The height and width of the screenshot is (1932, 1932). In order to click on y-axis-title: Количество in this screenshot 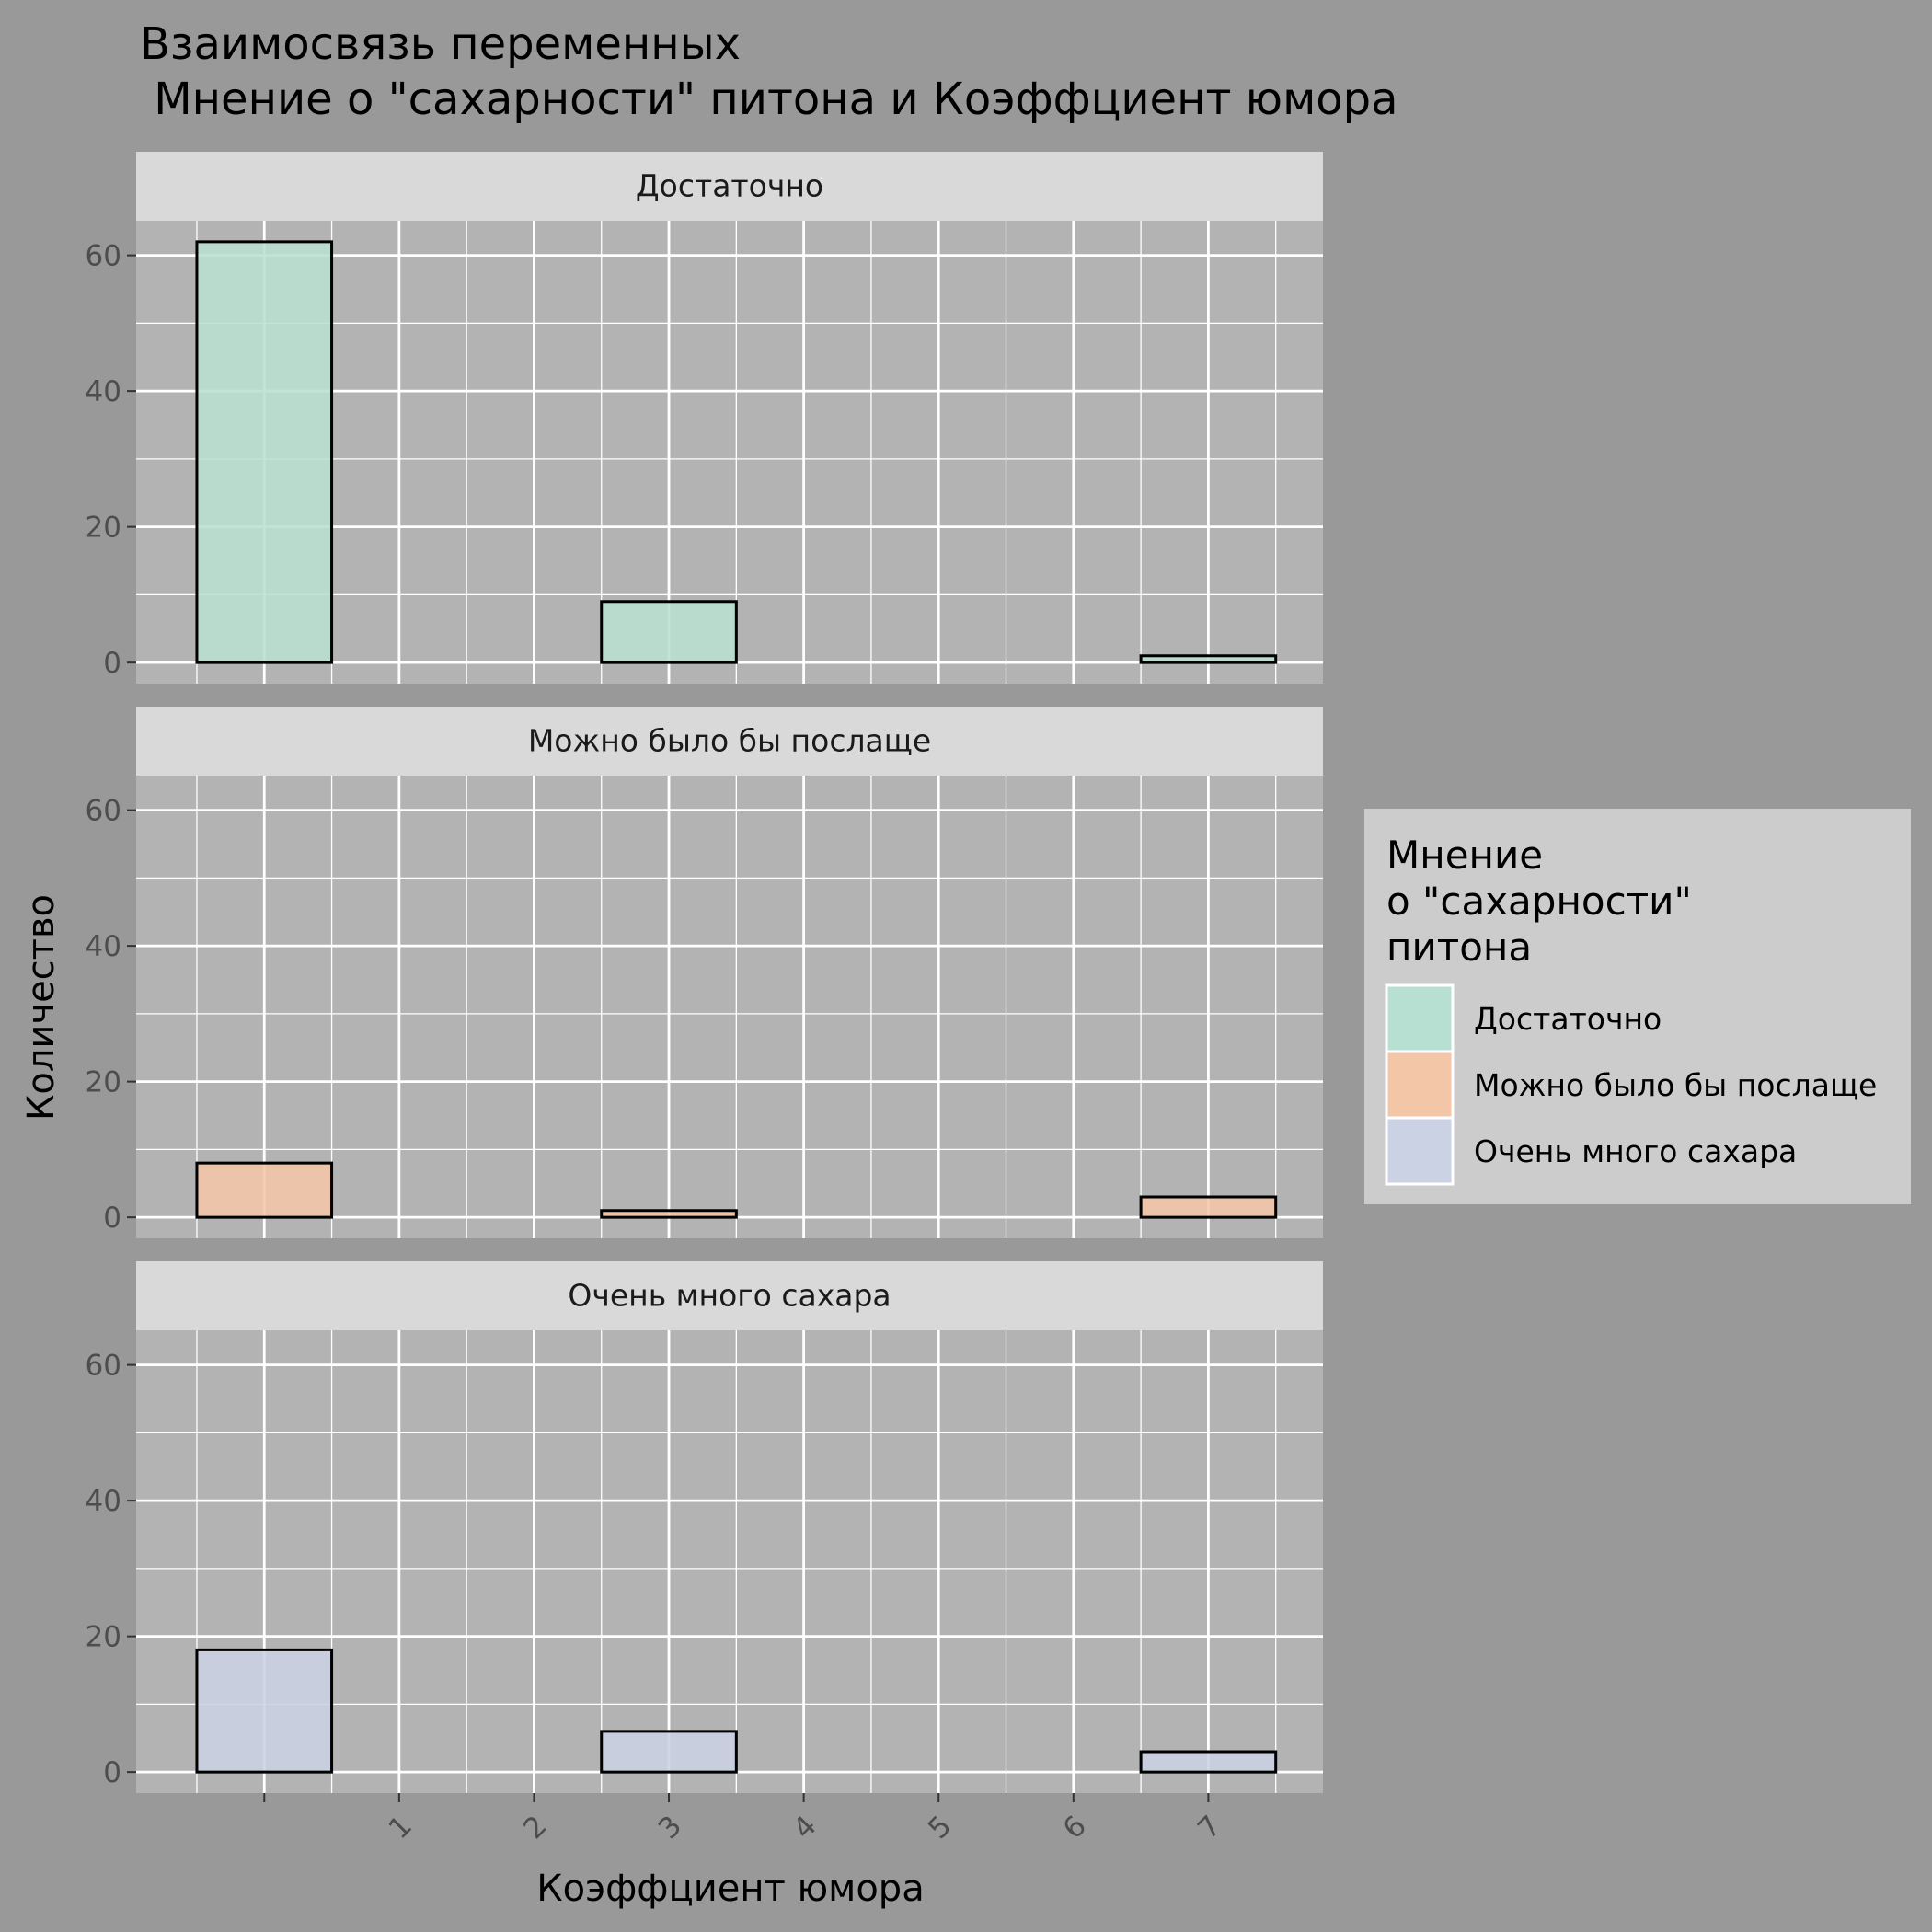, I will do `click(41, 1007)`.